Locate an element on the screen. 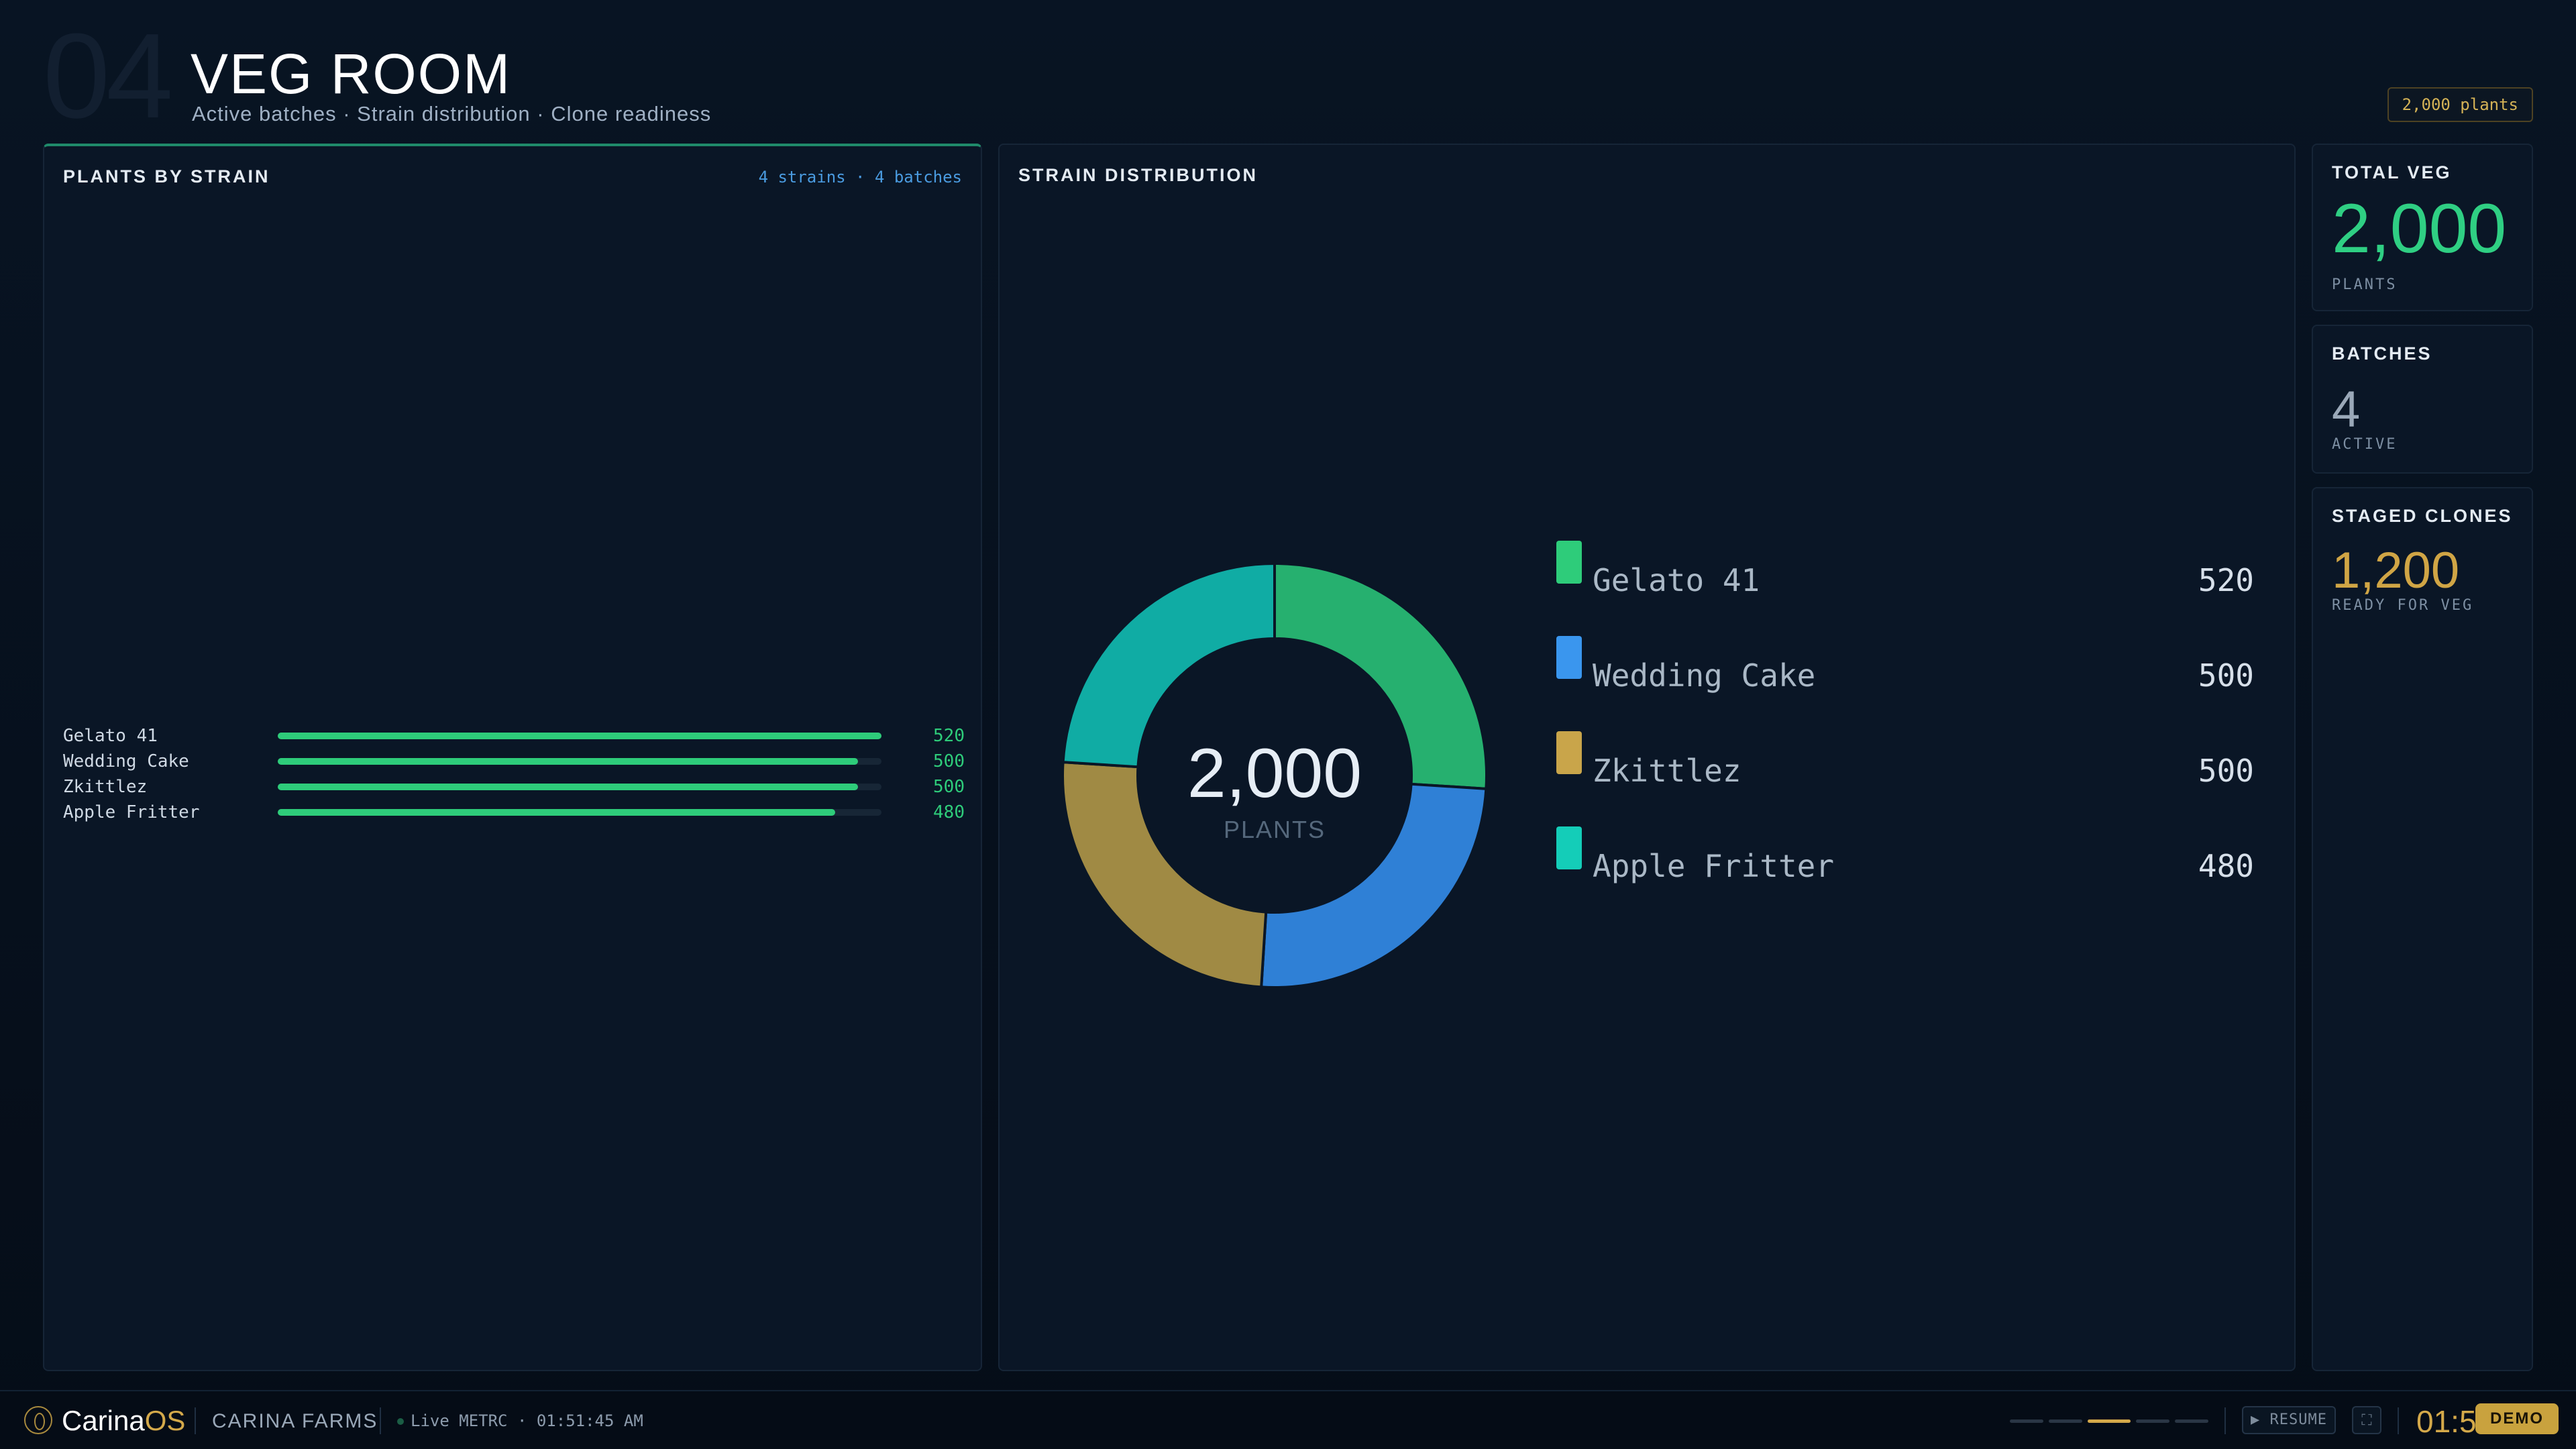 The width and height of the screenshot is (2576, 1449). strain-bar-value: 480 is located at coordinates (949, 812).